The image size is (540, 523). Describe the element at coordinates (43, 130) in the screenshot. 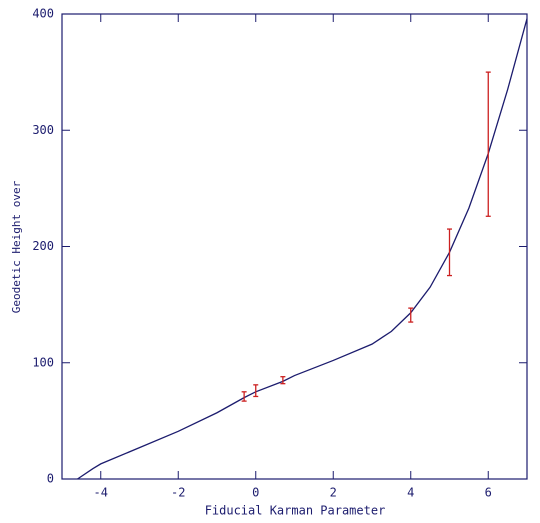

I see `y-tick-label: 300` at that location.